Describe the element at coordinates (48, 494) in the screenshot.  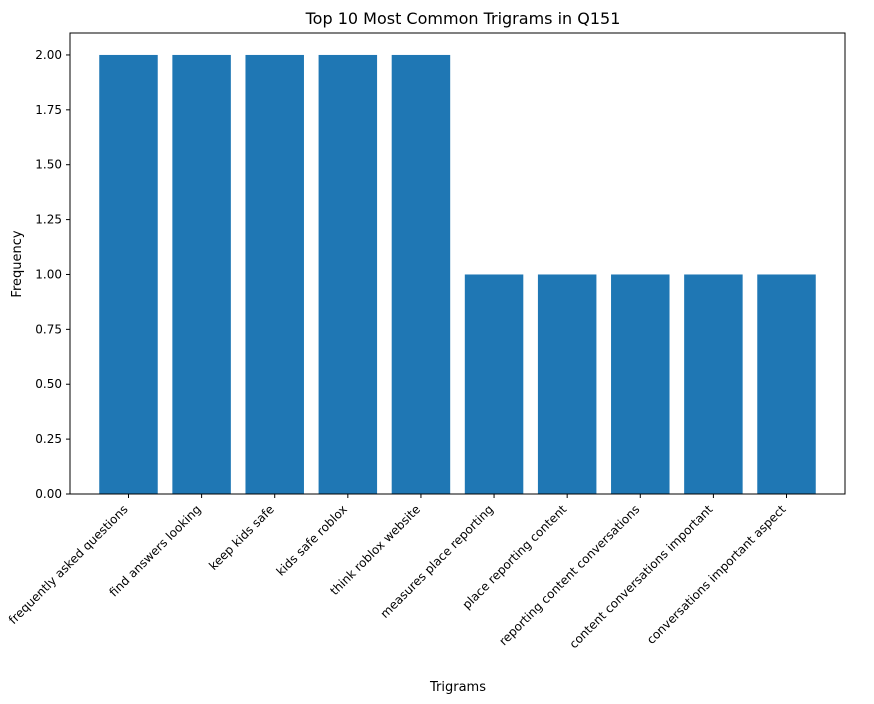
I see `y-tick-label: 0.00` at that location.